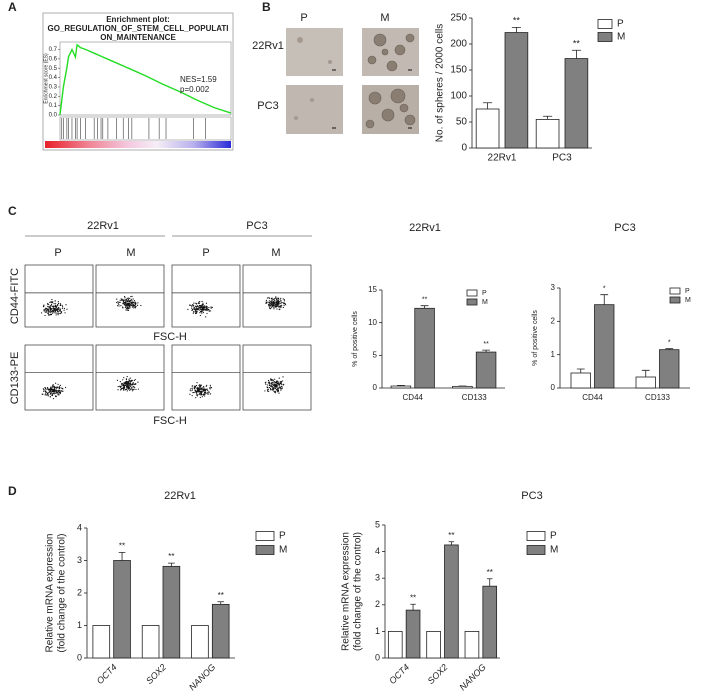 The image size is (708, 694). I want to click on y-tick-label: 10, so click(372, 322).